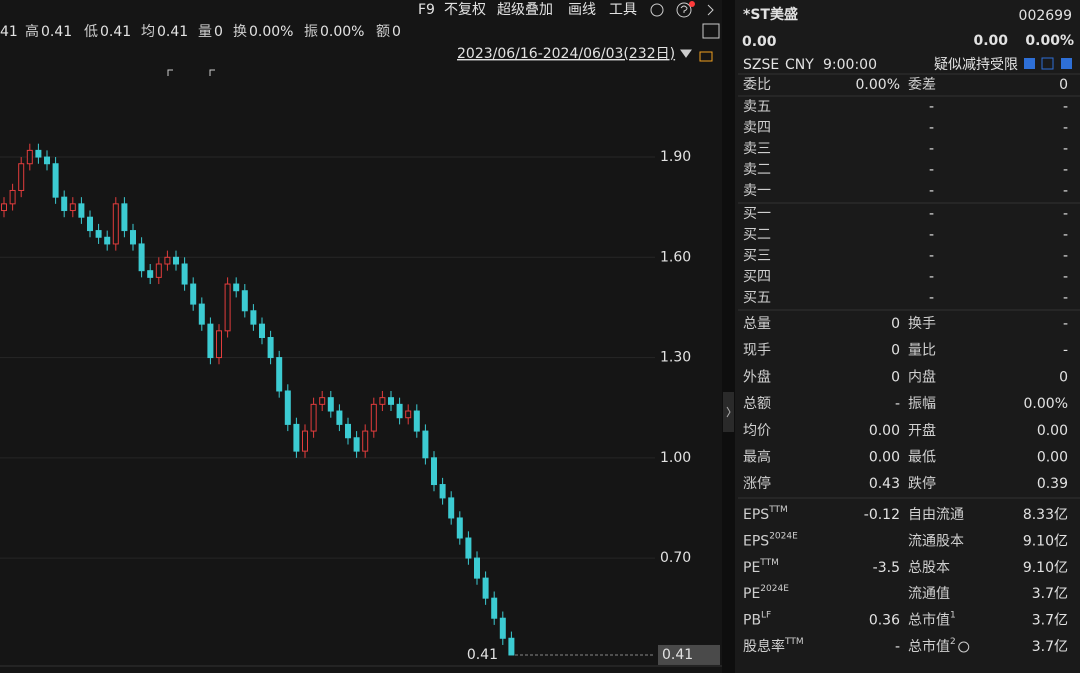 Image resolution: width=1080 pixels, height=673 pixels. What do you see at coordinates (886, 568) in the screenshot?
I see `stat-value: -3.5` at bounding box center [886, 568].